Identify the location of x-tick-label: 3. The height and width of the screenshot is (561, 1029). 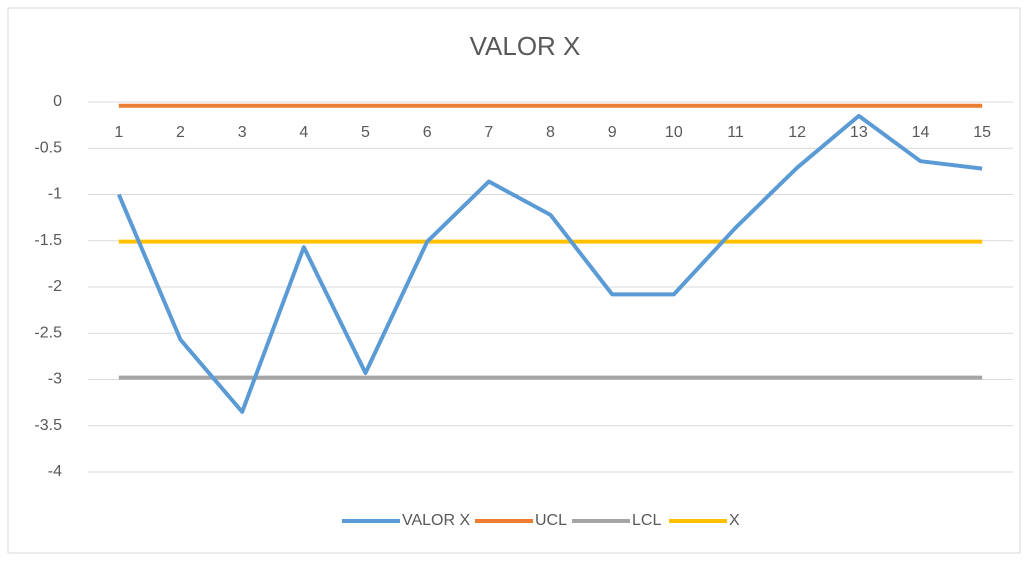
(242, 132).